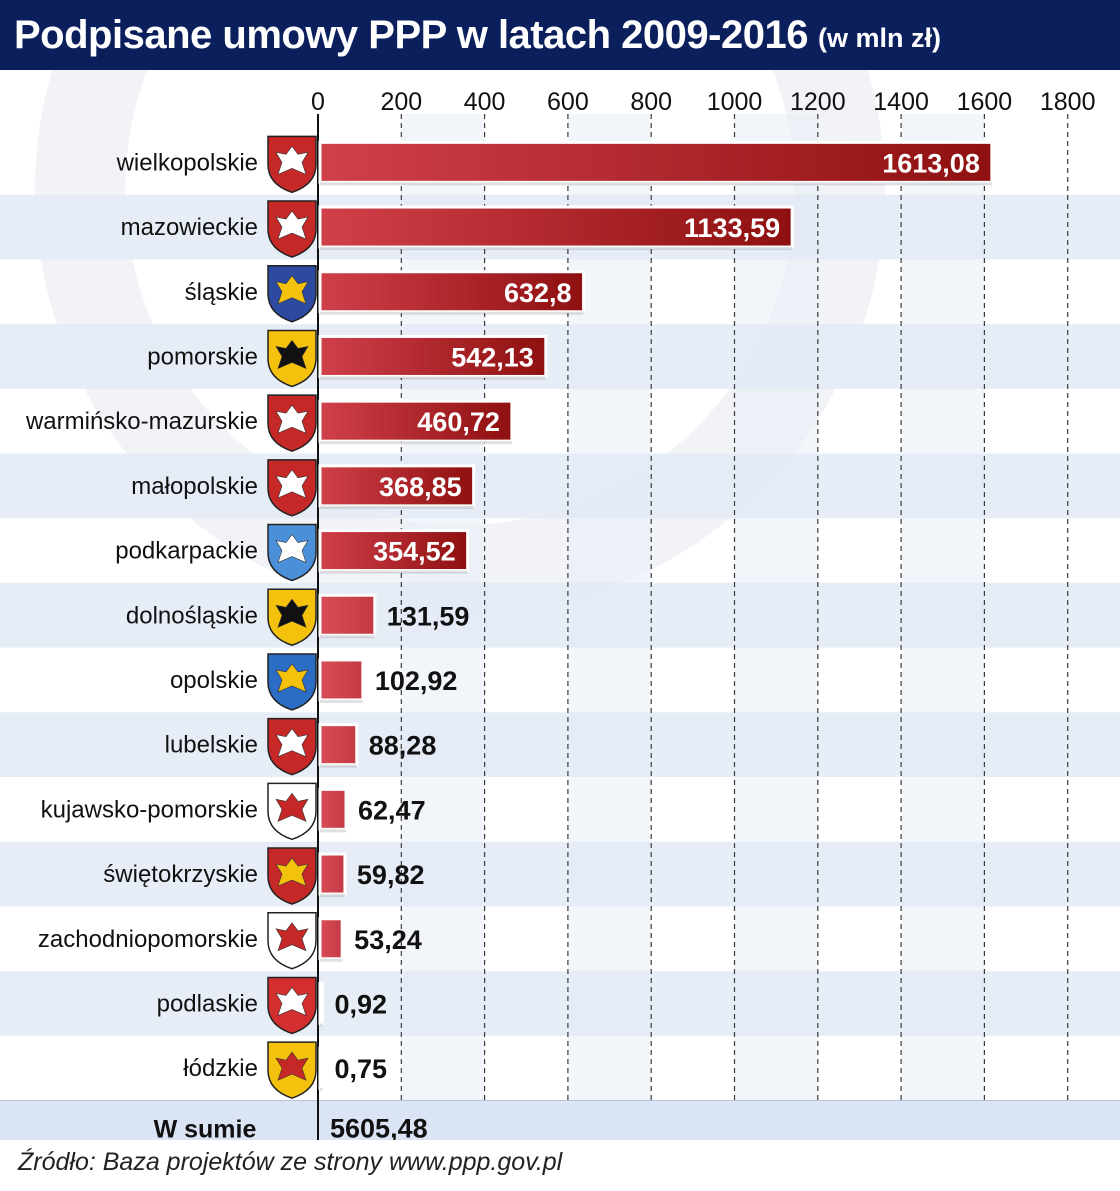 The width and height of the screenshot is (1120, 1191). I want to click on value-label: 59,82, so click(391, 875).